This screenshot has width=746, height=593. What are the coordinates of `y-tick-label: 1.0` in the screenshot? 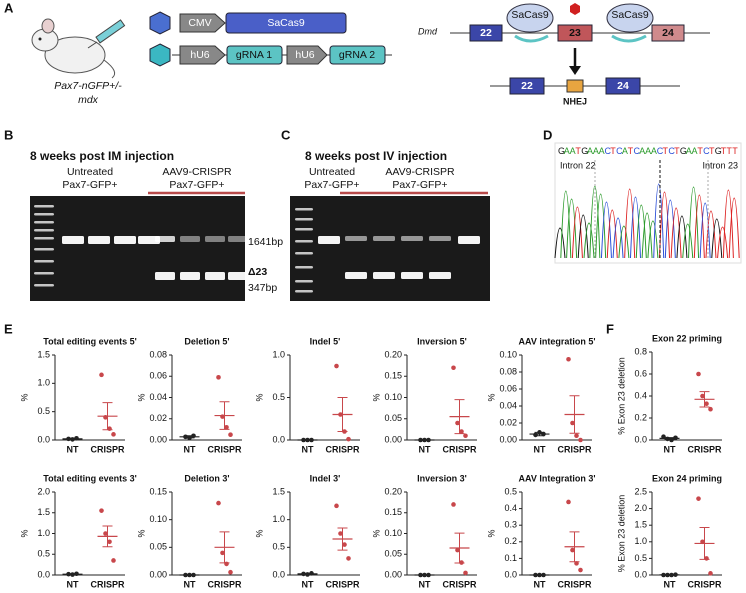 It's located at (43, 533).